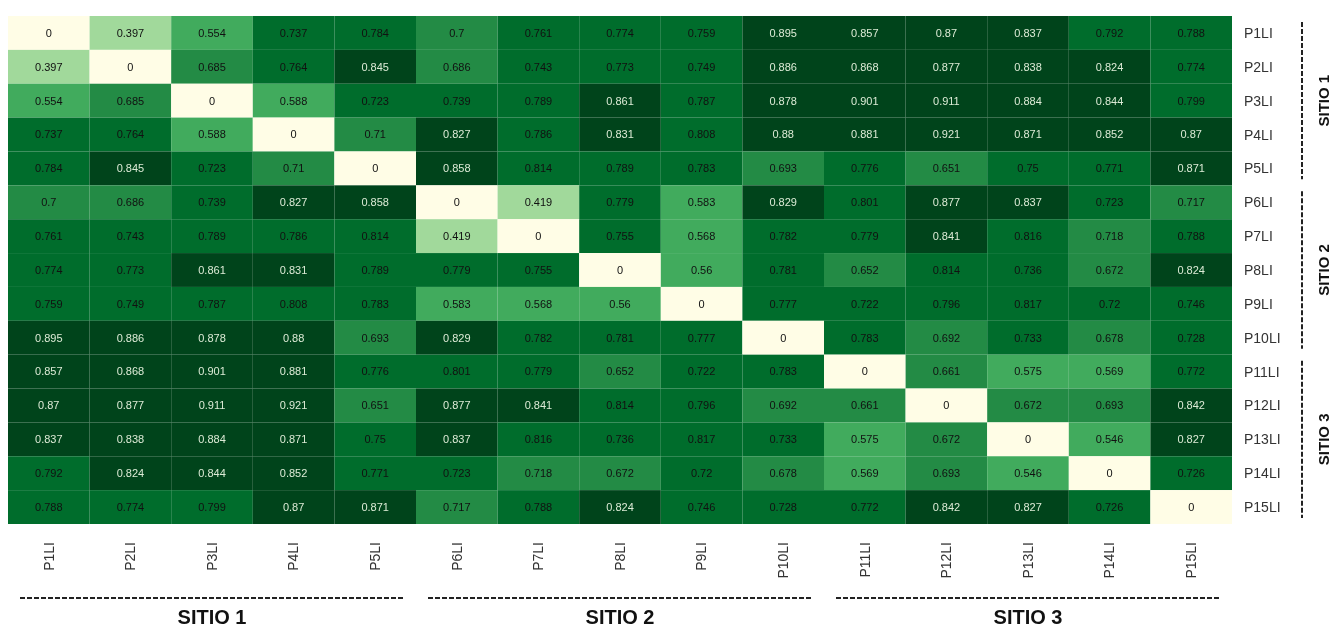 Image resolution: width=1340 pixels, height=632 pixels. Describe the element at coordinates (211, 556) in the screenshot. I see `x-tick-label: P3LI` at that location.